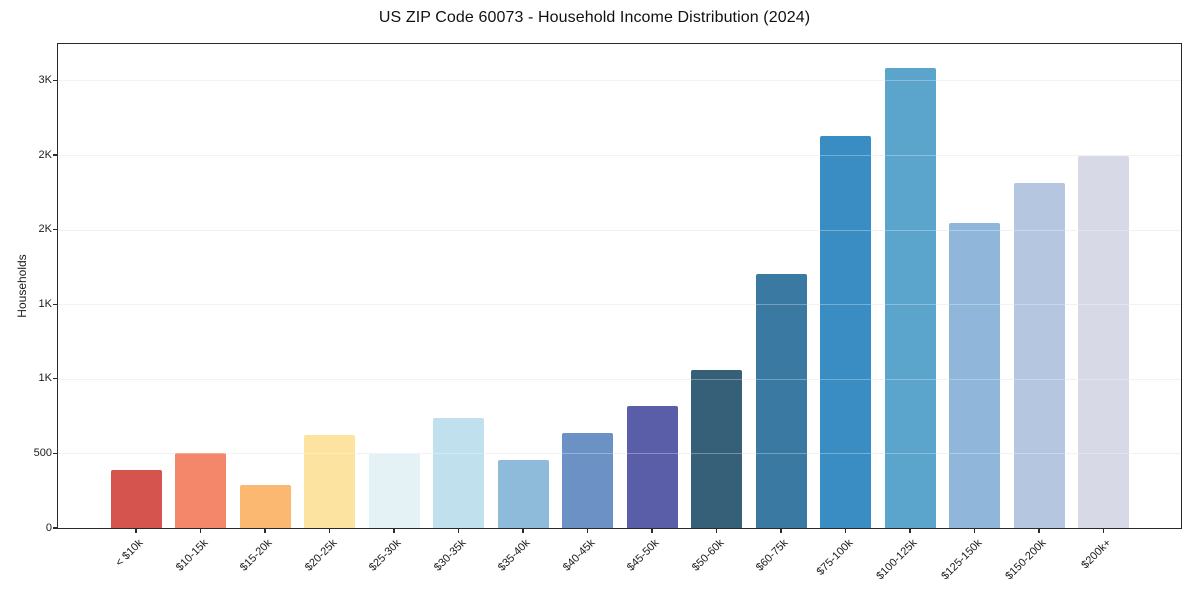 This screenshot has width=1189, height=590. What do you see at coordinates (129, 553) in the screenshot?
I see `x-tick-label: < $10k` at bounding box center [129, 553].